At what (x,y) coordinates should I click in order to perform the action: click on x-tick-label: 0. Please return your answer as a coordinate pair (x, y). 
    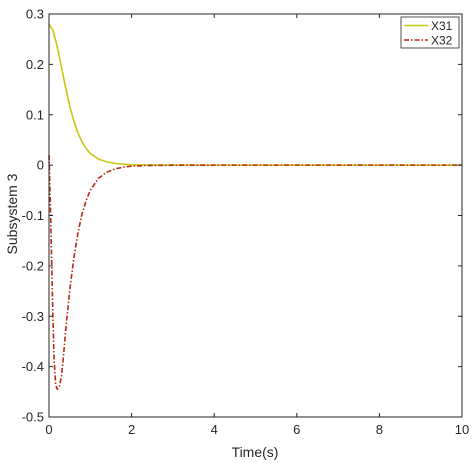
    Looking at the image, I should click on (48, 429).